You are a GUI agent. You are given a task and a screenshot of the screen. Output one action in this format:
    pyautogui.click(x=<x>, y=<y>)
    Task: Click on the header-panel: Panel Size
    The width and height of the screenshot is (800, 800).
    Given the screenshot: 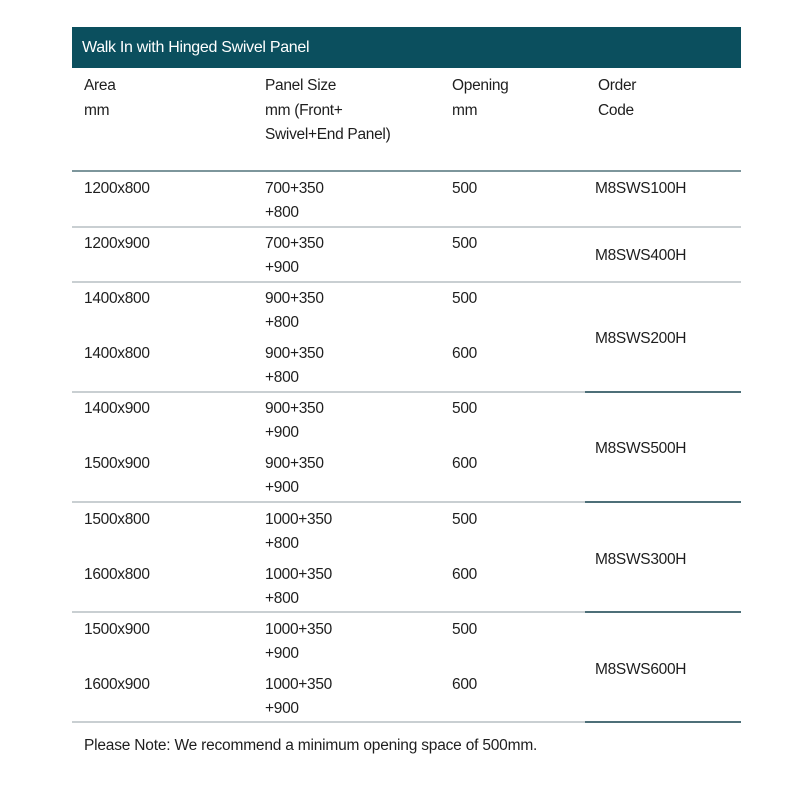 What is the action you would take?
    pyautogui.click(x=301, y=85)
    